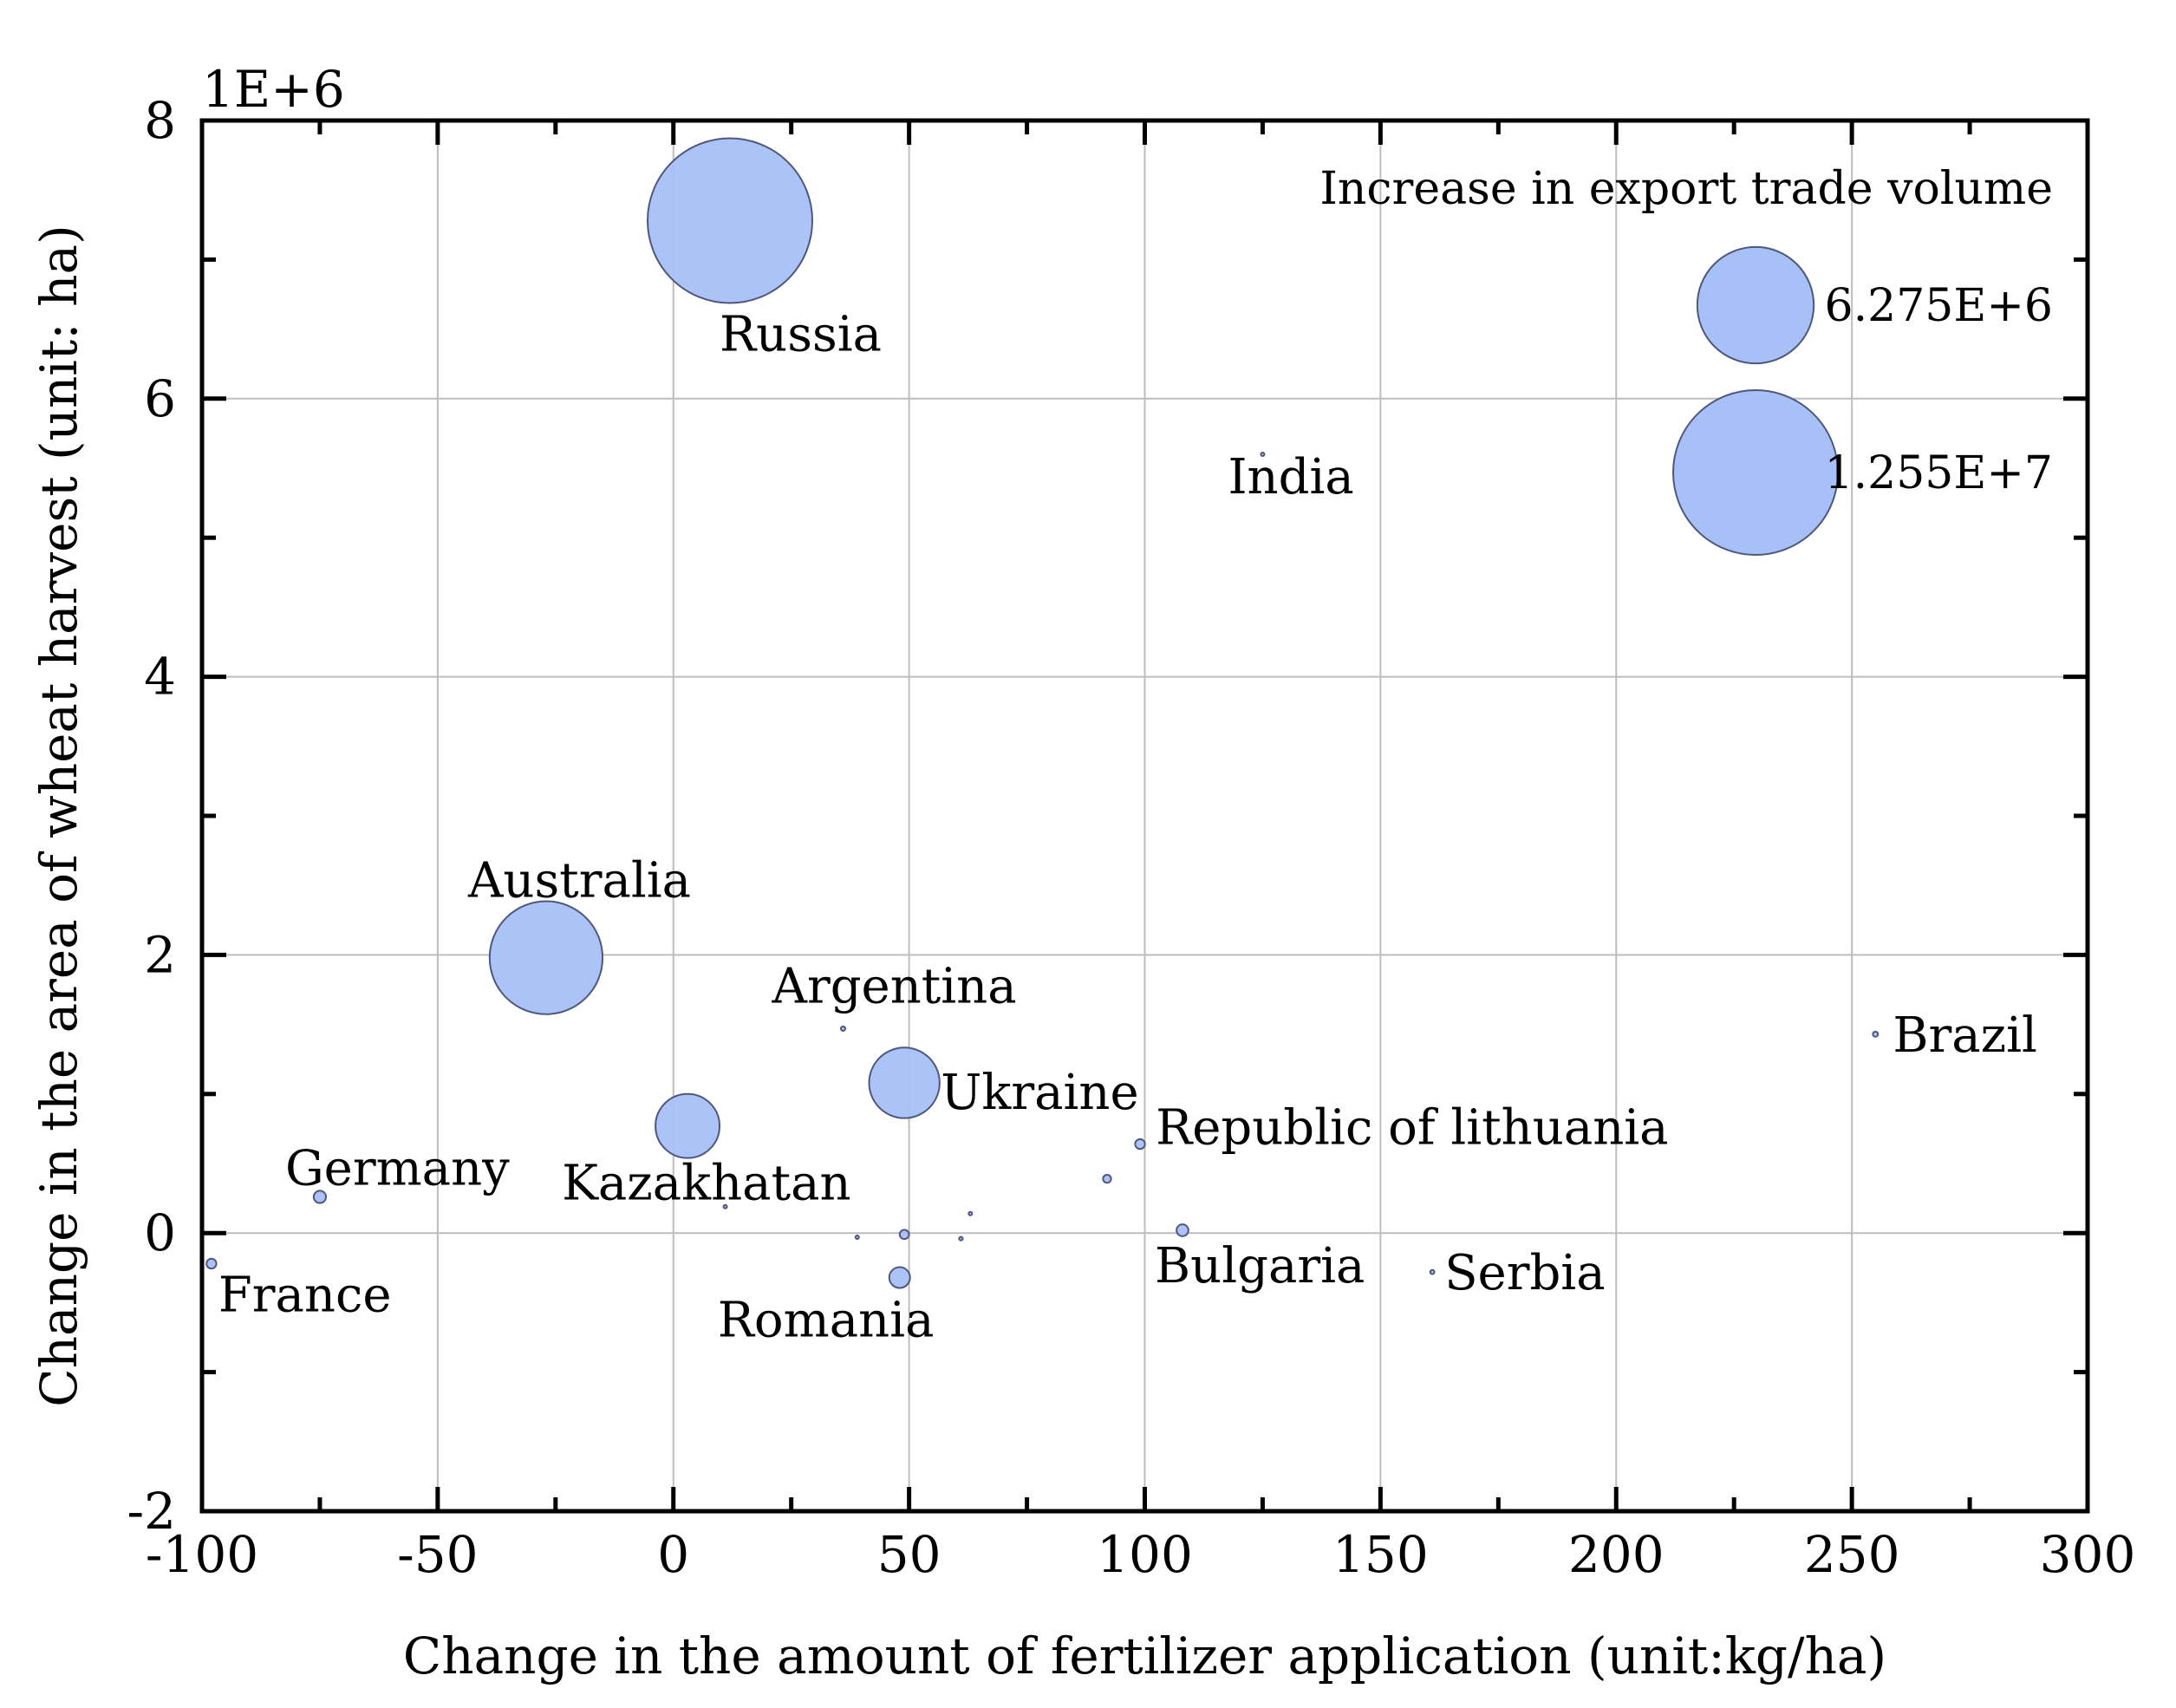 Image resolution: width=2176 pixels, height=1708 pixels. Describe the element at coordinates (160, 954) in the screenshot. I see `y-tick-label-2: 2` at that location.